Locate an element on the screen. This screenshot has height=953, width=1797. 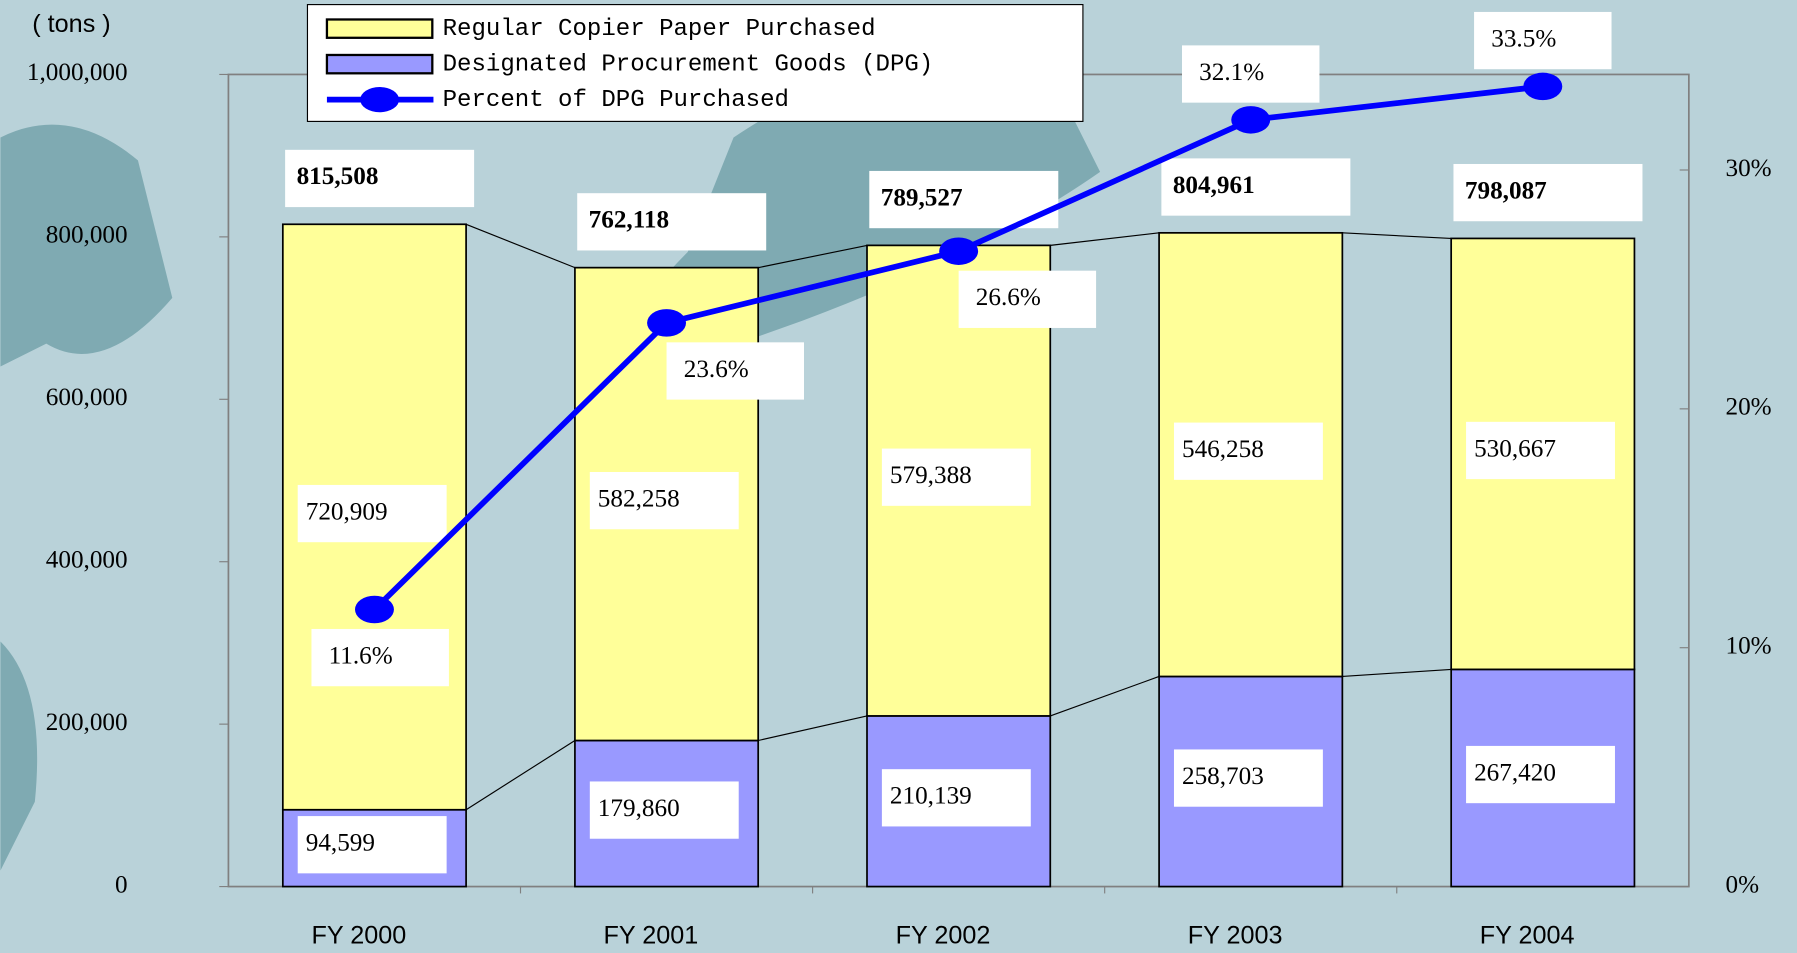
segment-label: 530,667 is located at coordinates (1515, 448).